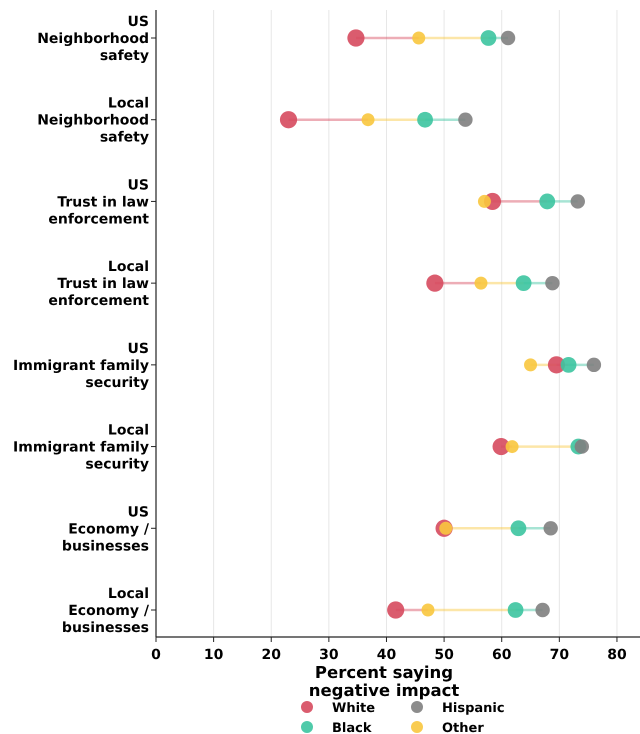 The height and width of the screenshot is (734, 640). Describe the element at coordinates (473, 708) in the screenshot. I see `legend-label: Hispanic` at that location.